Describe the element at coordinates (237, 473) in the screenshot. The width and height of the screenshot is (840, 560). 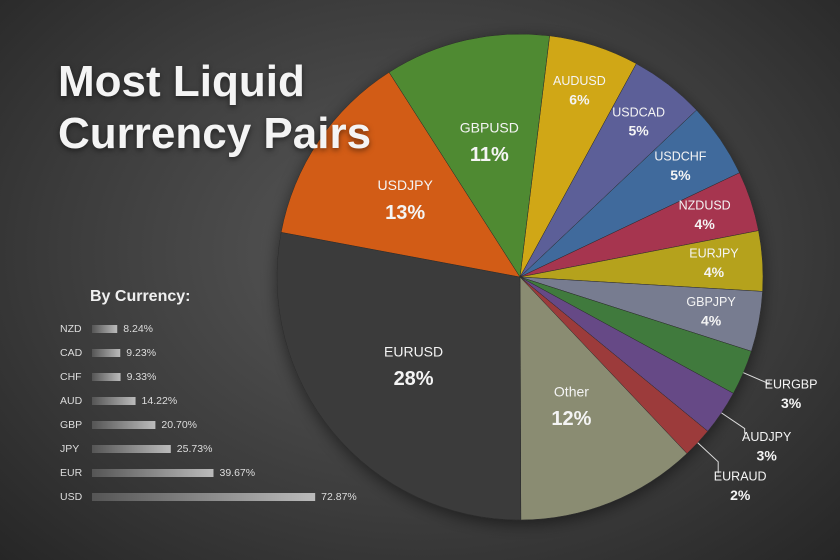
I see `bar-value-label: 39.67%` at that location.